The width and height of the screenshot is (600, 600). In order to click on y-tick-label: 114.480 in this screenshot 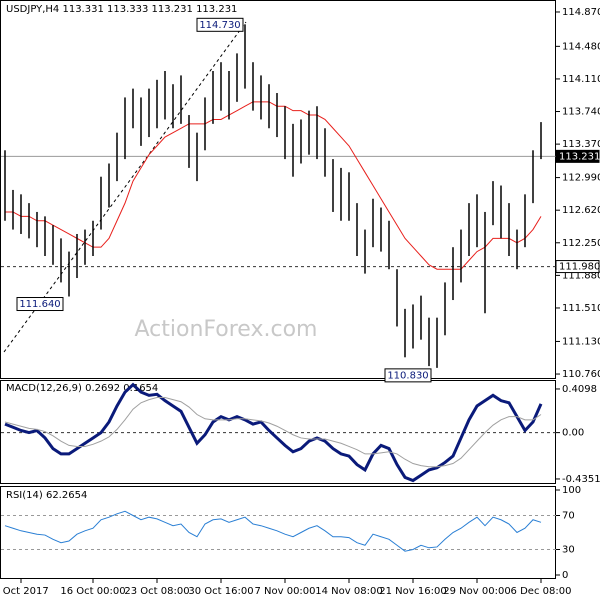, I will do `click(581, 46)`.